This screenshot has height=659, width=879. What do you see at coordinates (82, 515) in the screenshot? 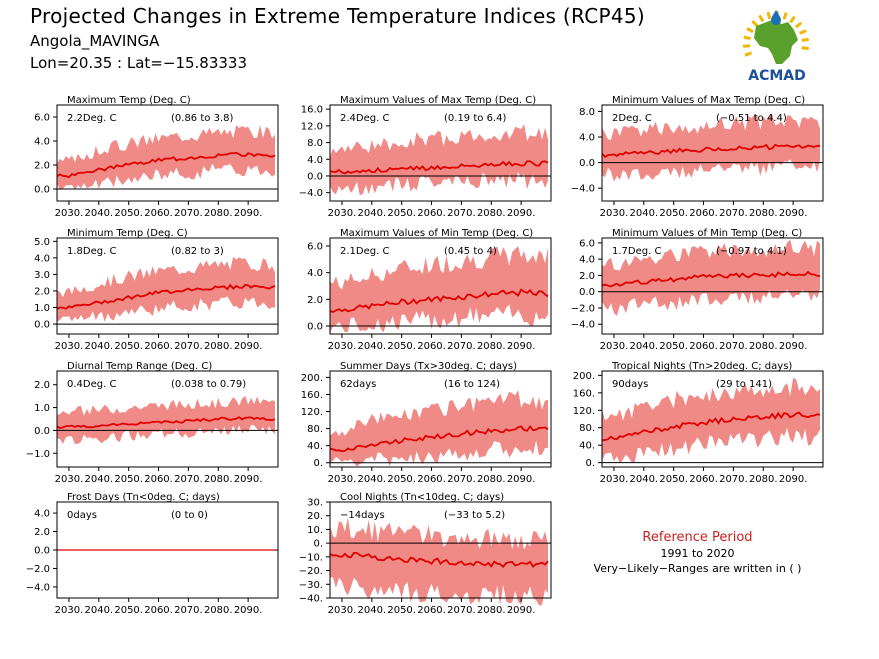
I see `panel-median-change: 0days` at bounding box center [82, 515].